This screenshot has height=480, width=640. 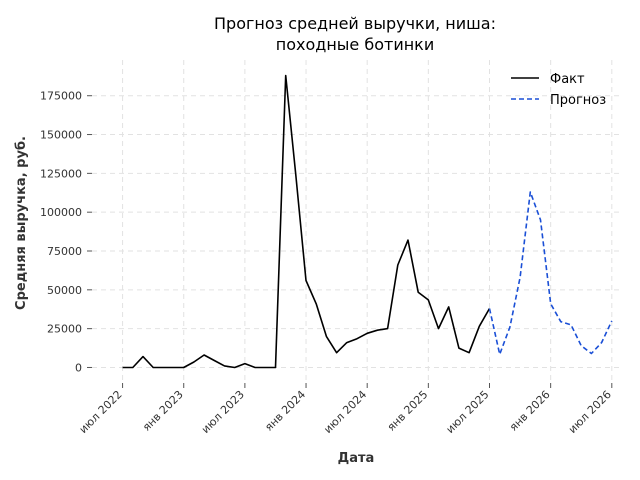 What do you see at coordinates (567, 79) in the screenshot?
I see `legend-label: Факт` at bounding box center [567, 79].